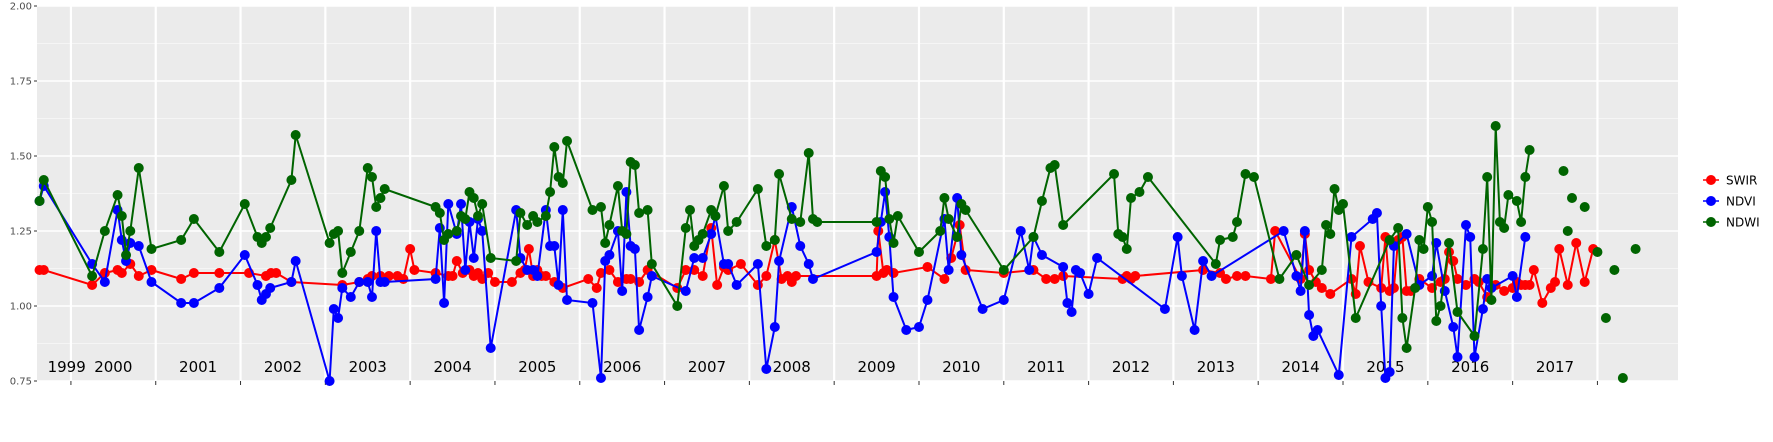 This screenshot has height=442, width=1773. I want to click on y-tick-label: 0.75, so click(21, 382).